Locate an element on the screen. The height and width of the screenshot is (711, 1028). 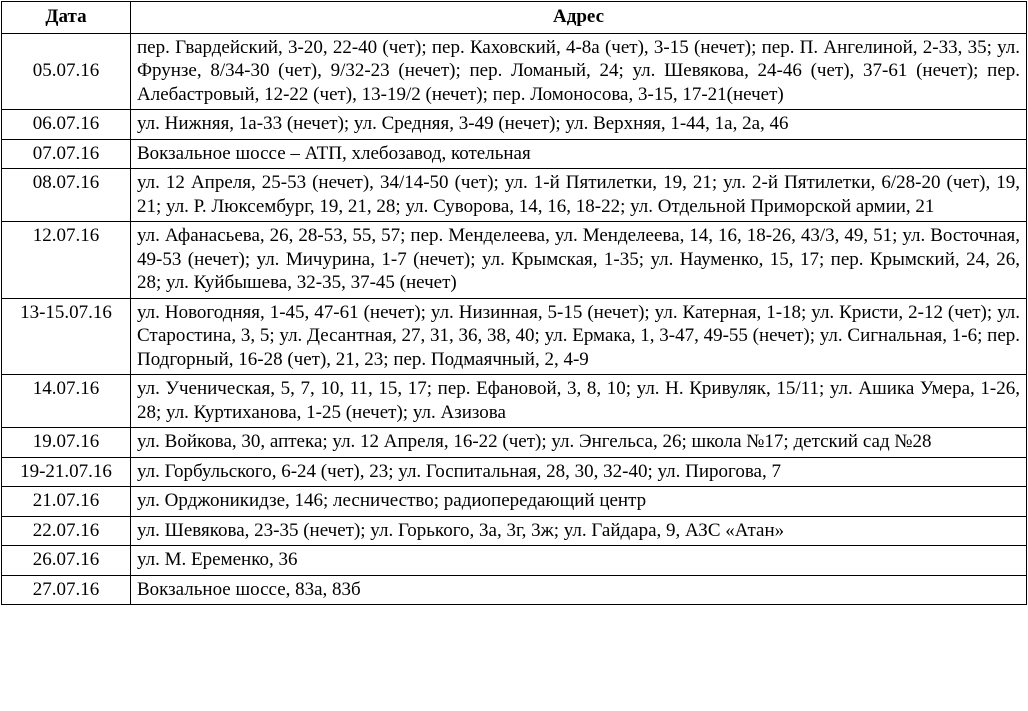
table-row: 27.07.16 Вокзальное шоссе, 83а, 83б is located at coordinates (514, 589).